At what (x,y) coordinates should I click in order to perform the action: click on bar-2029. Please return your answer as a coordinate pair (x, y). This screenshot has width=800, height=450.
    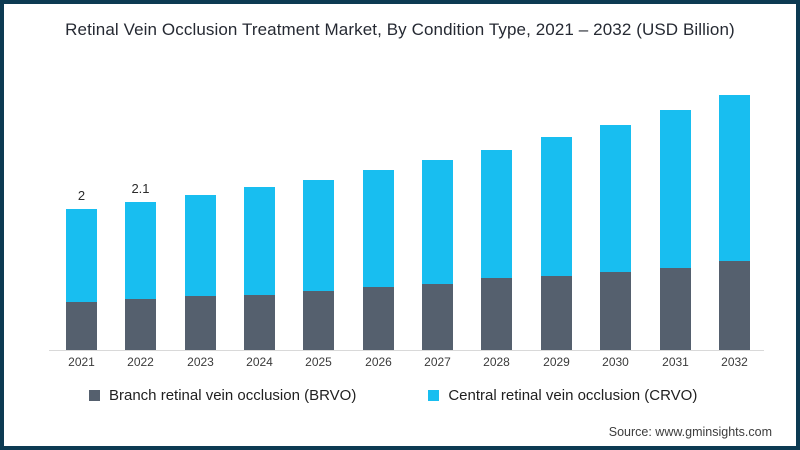
    Looking at the image, I should click on (556, 243).